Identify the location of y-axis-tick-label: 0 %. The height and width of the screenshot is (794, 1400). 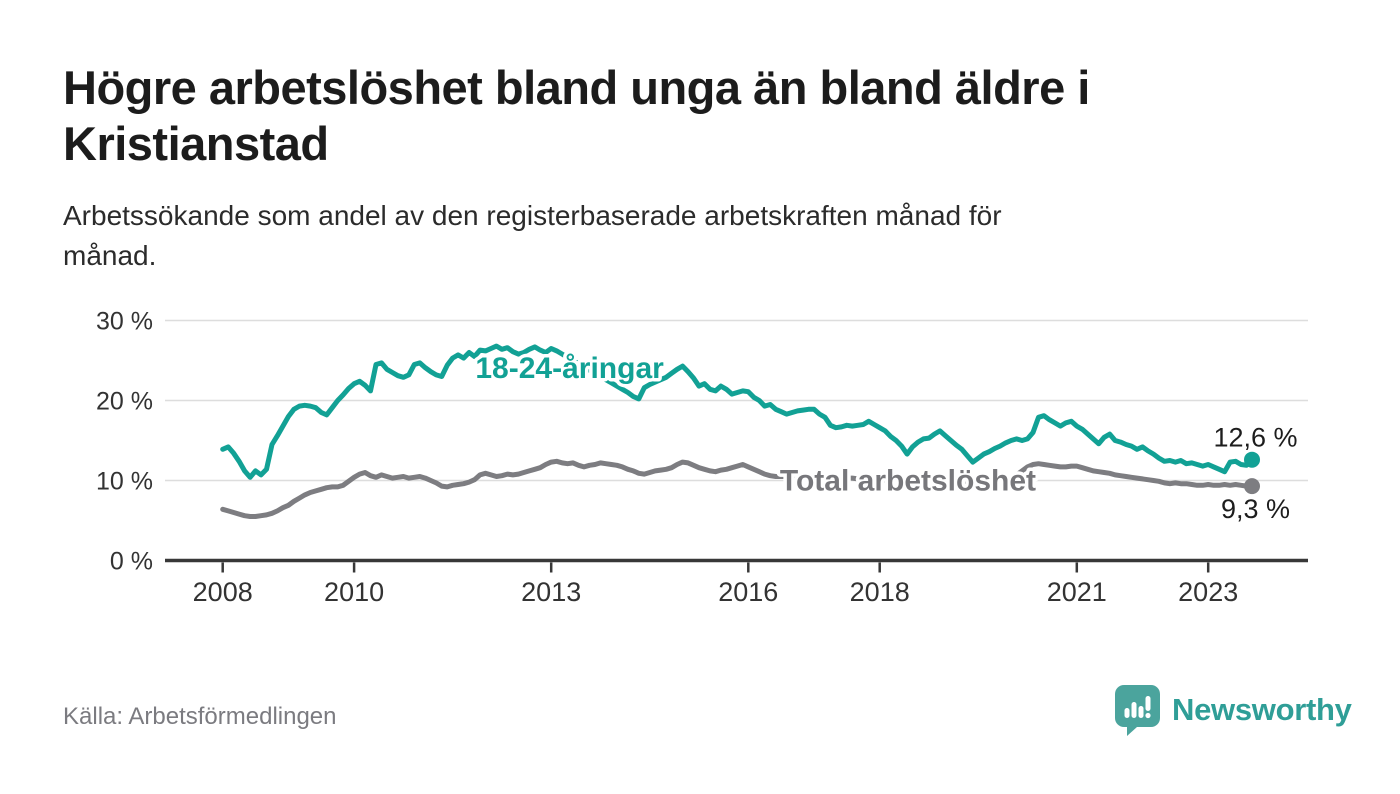
(131, 562).